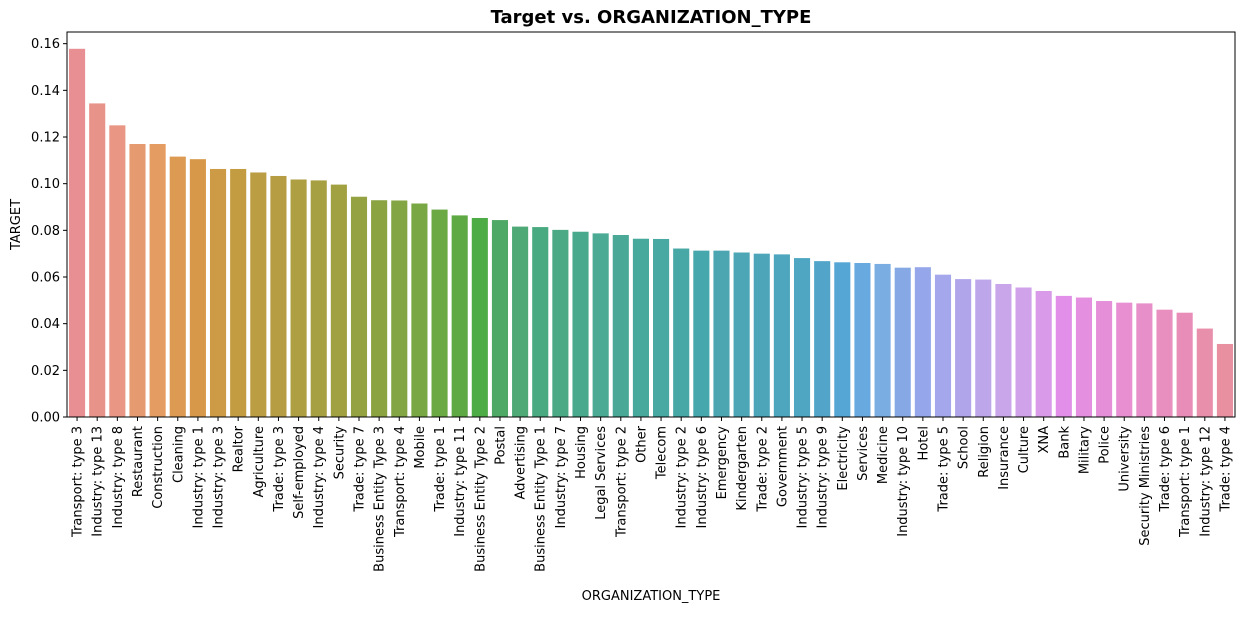  What do you see at coordinates (339, 453) in the screenshot?
I see `x-tick-label: Security` at bounding box center [339, 453].